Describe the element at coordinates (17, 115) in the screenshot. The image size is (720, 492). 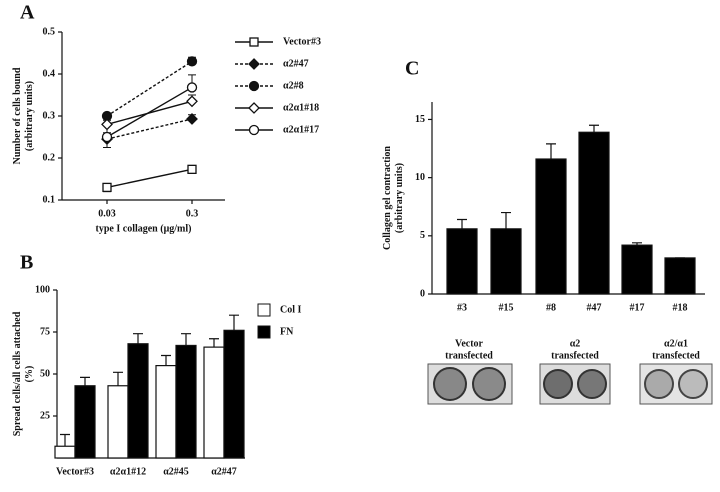
I see `y-axis-label-line: Number of cells bound` at that location.